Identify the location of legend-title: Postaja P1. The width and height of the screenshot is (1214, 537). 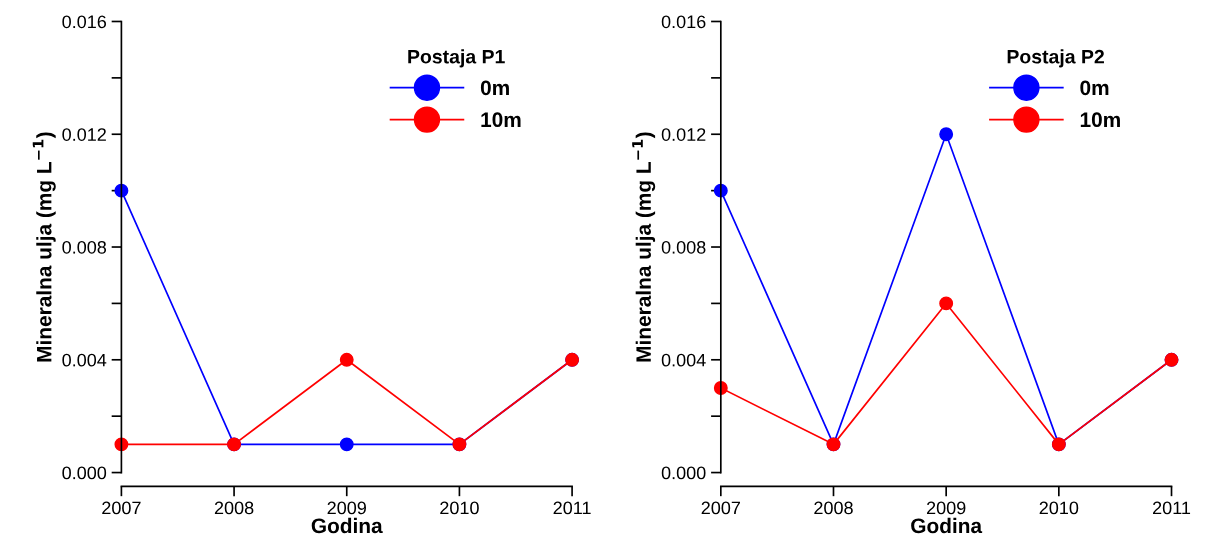
(456, 58).